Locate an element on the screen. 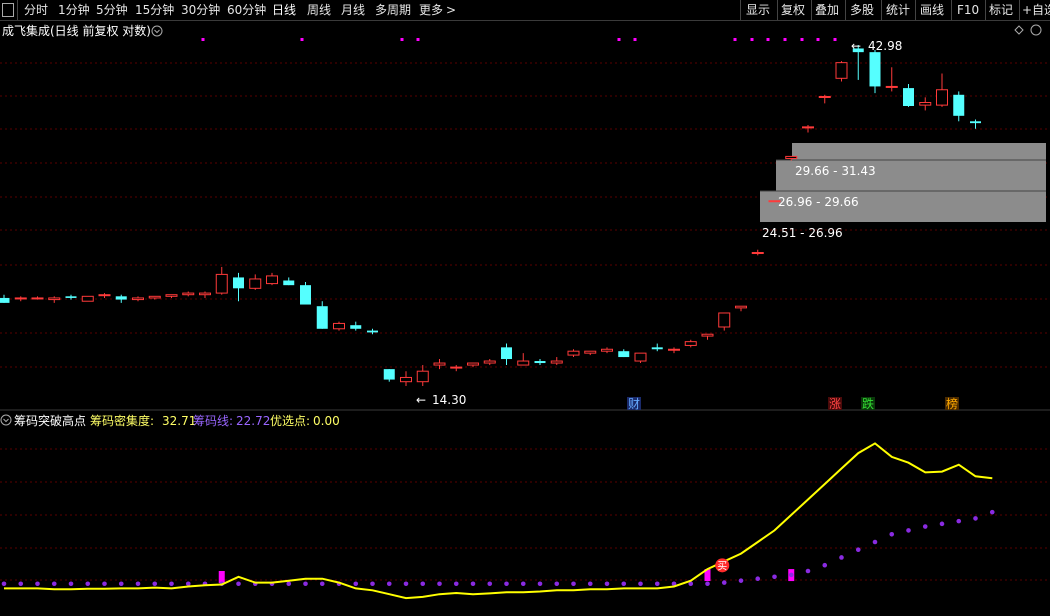  period-tab-30min: 30分钟 is located at coordinates (201, 10).